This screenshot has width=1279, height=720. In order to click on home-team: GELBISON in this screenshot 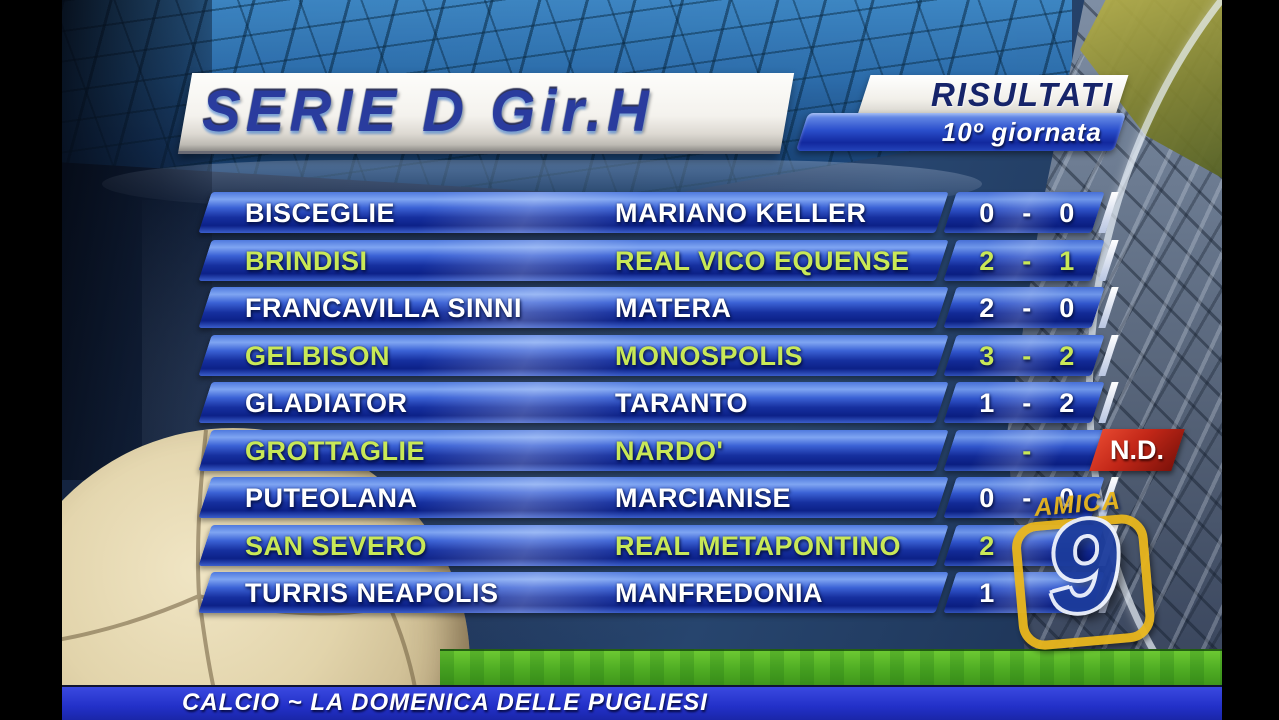, I will do `click(318, 356)`.